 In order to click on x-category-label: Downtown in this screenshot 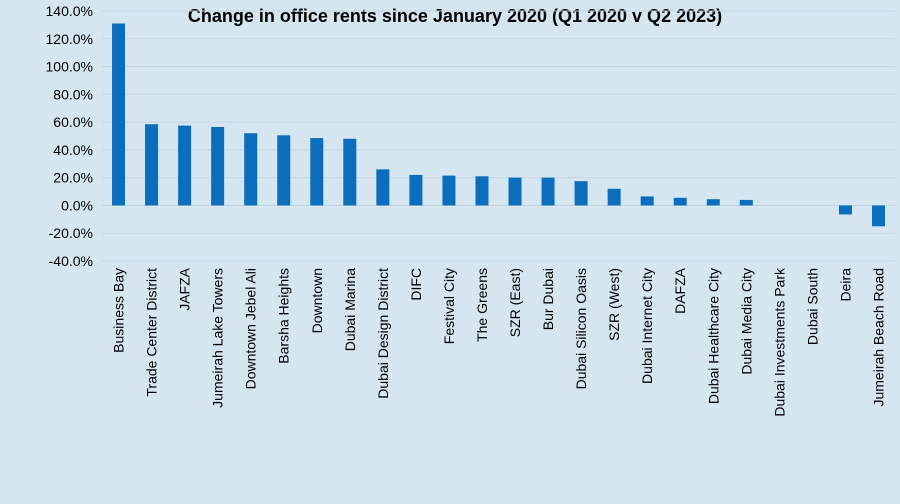, I will do `click(317, 300)`.